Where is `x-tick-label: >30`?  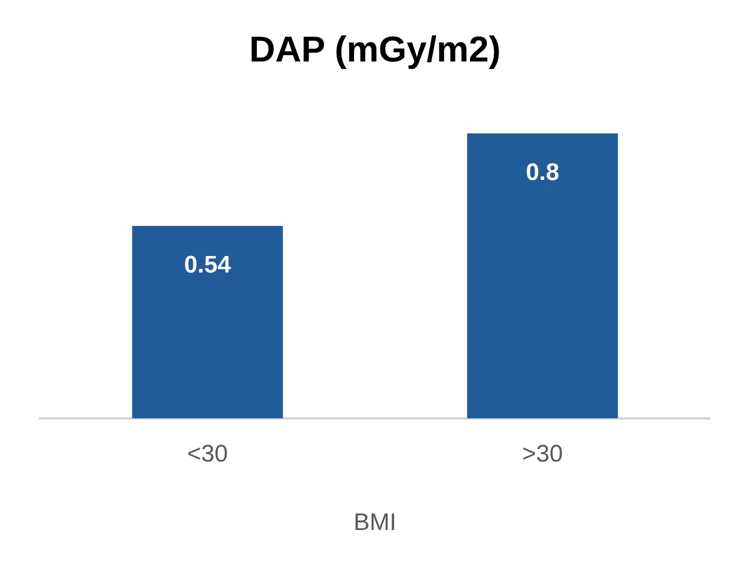
x-tick-label: >30 is located at coordinates (542, 454).